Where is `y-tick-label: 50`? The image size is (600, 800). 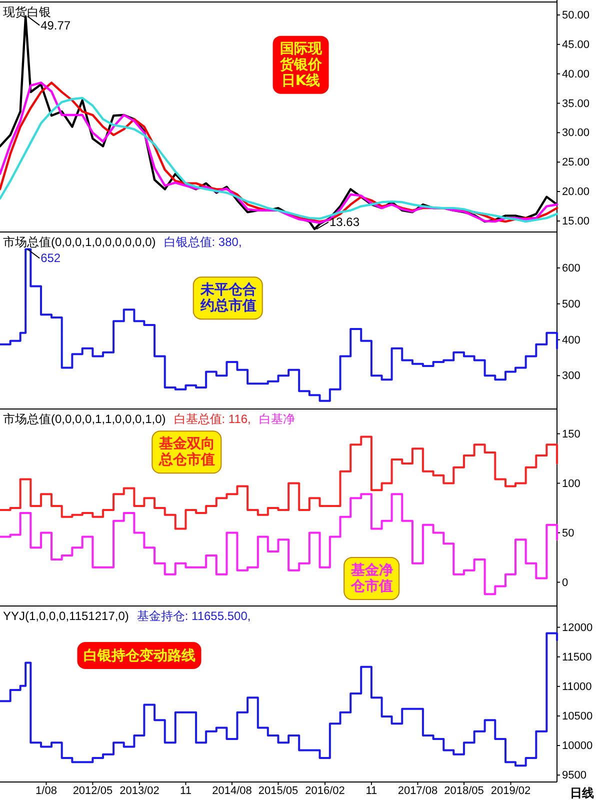
y-tick-label: 50 is located at coordinates (568, 533).